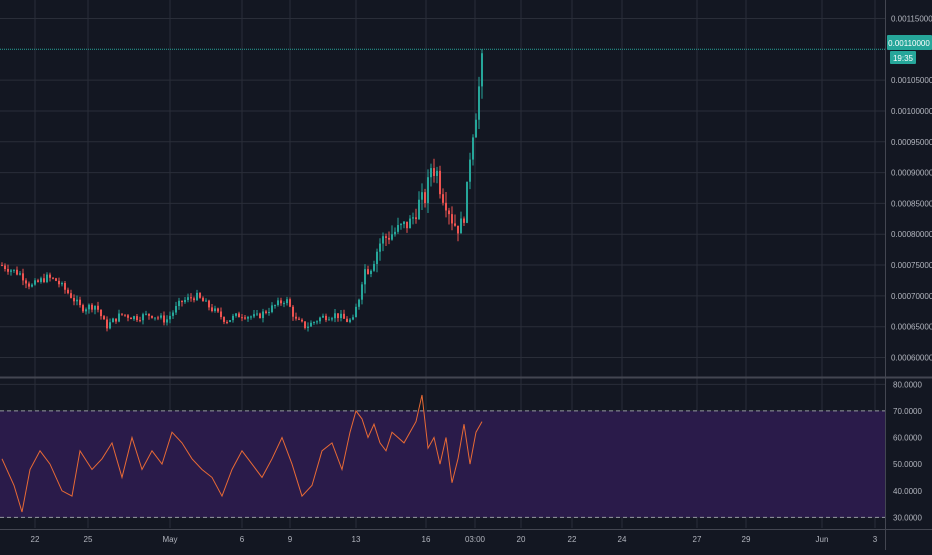 The width and height of the screenshot is (932, 555). I want to click on time-axis-tick-label: 16, so click(426, 539).